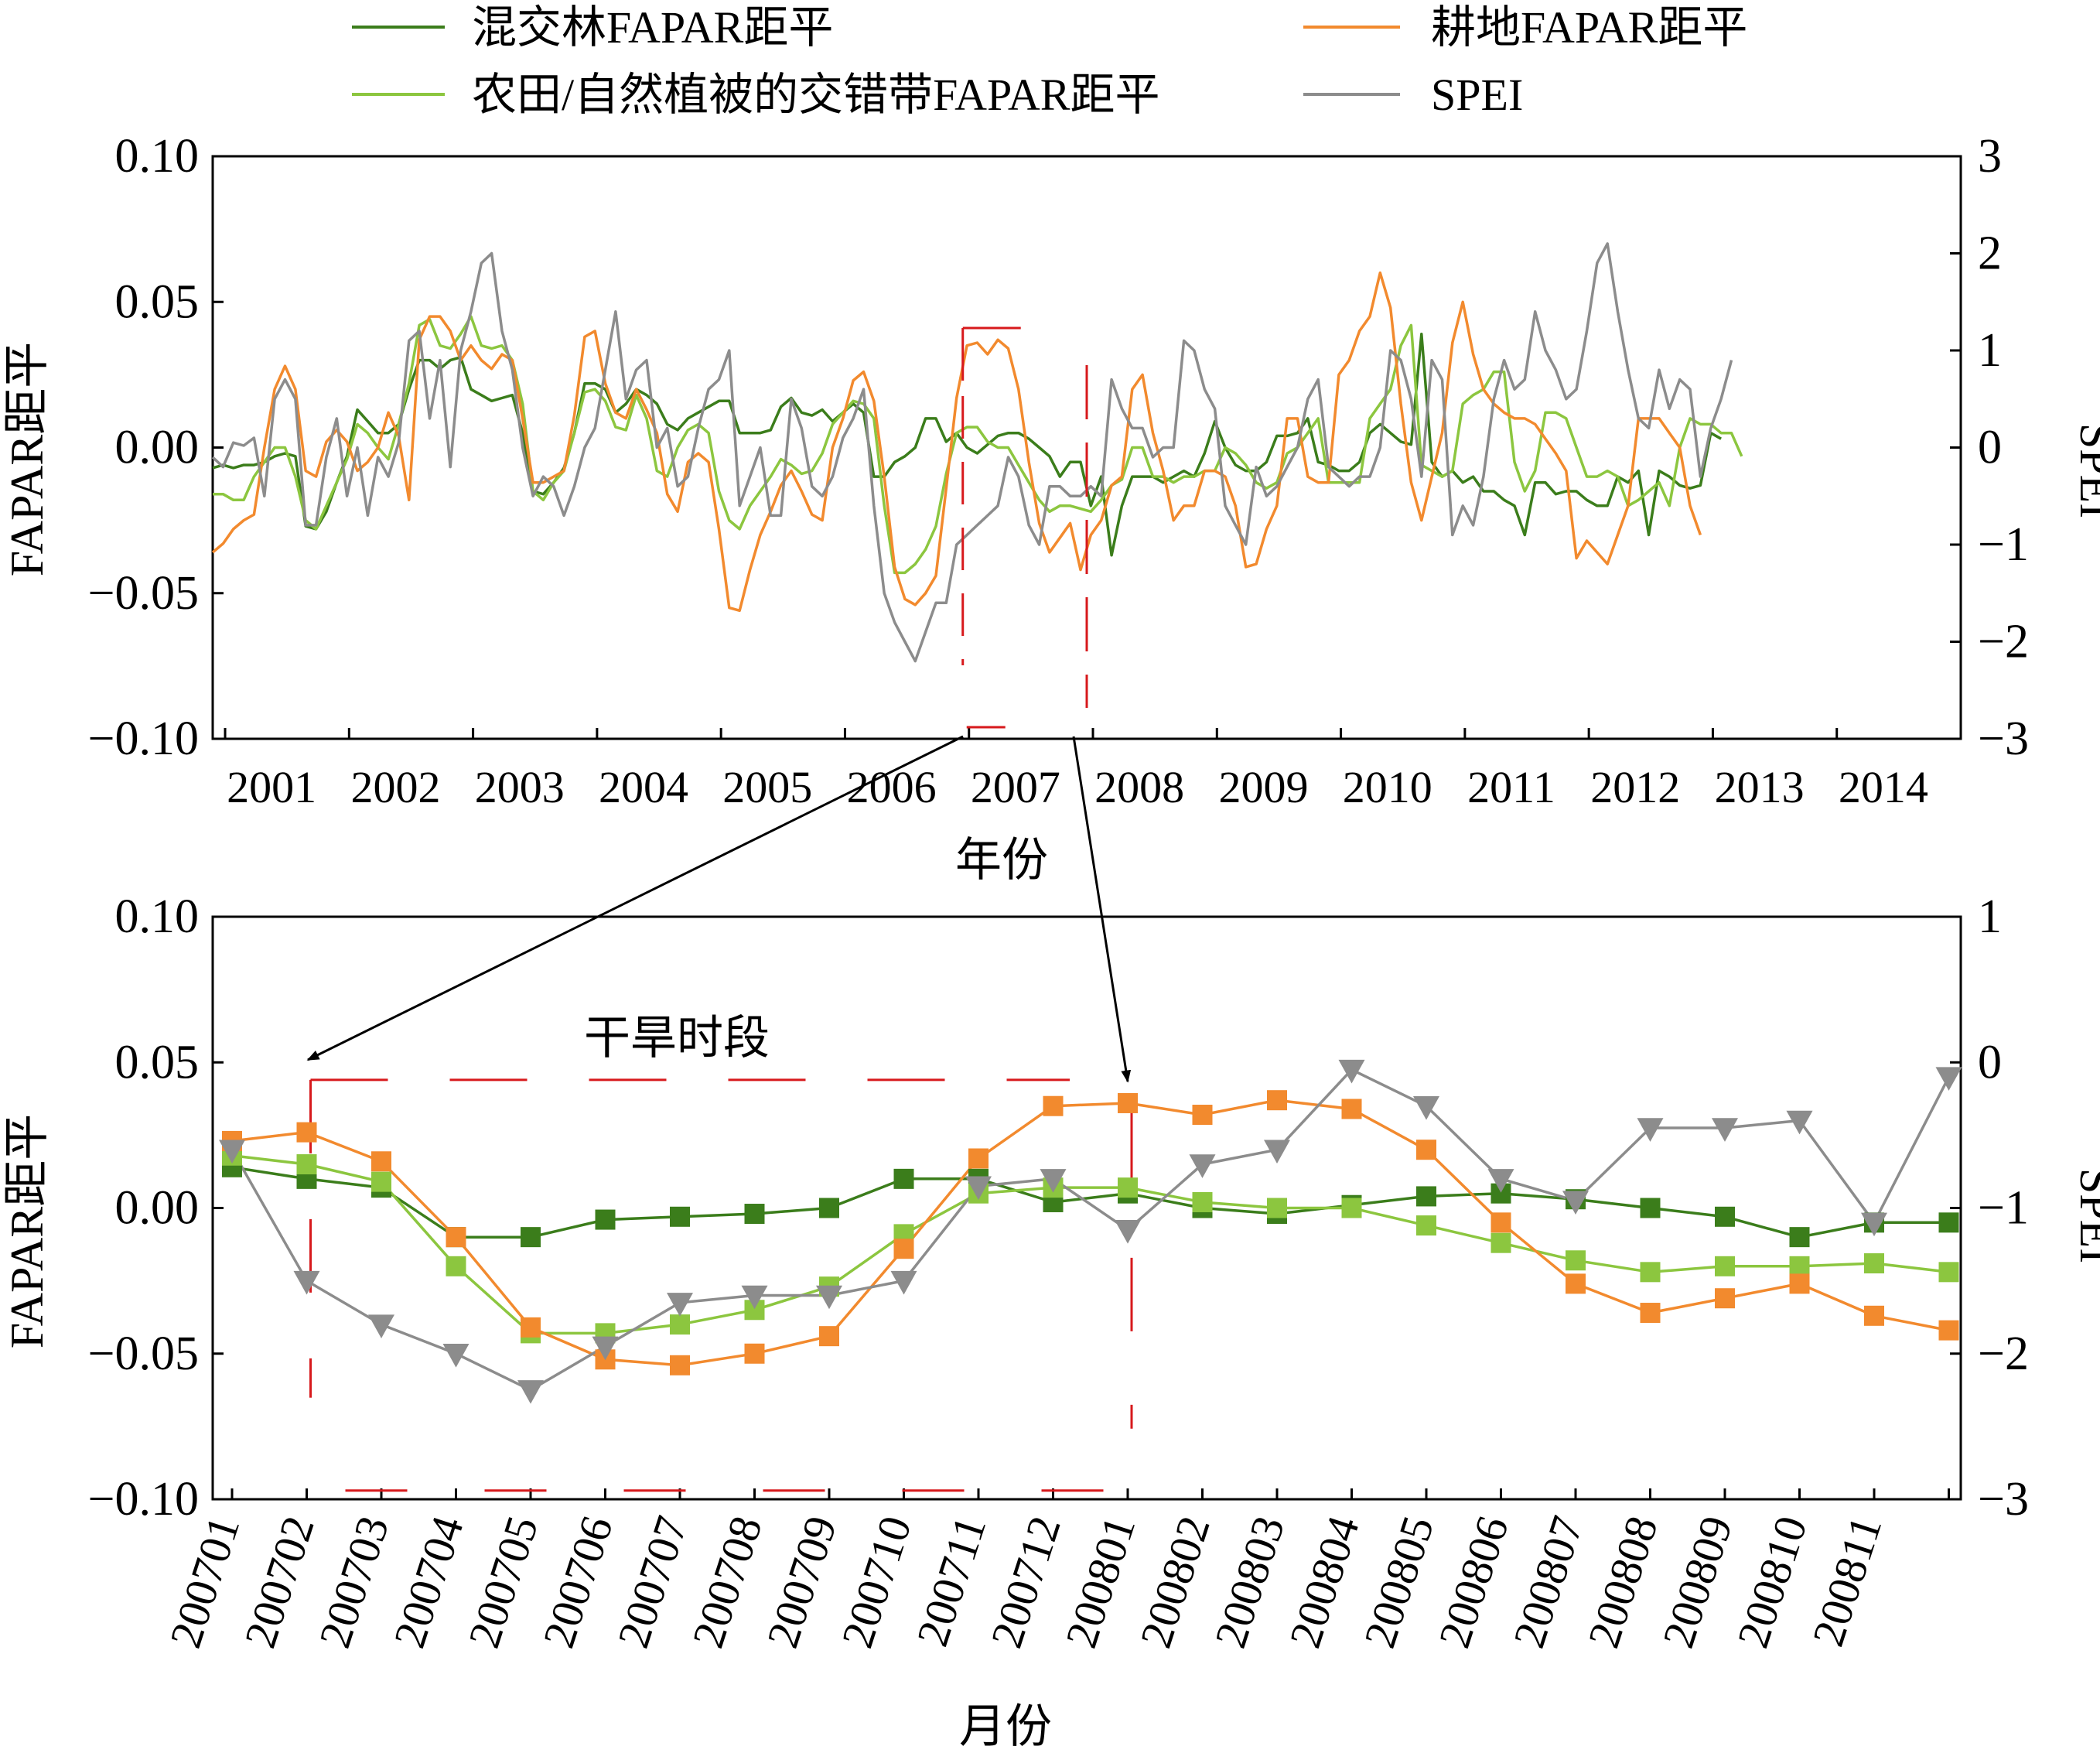 Image resolution: width=2100 pixels, height=1753 pixels. What do you see at coordinates (2004, 1208) in the screenshot?
I see `right-tick-label: −1` at bounding box center [2004, 1208].